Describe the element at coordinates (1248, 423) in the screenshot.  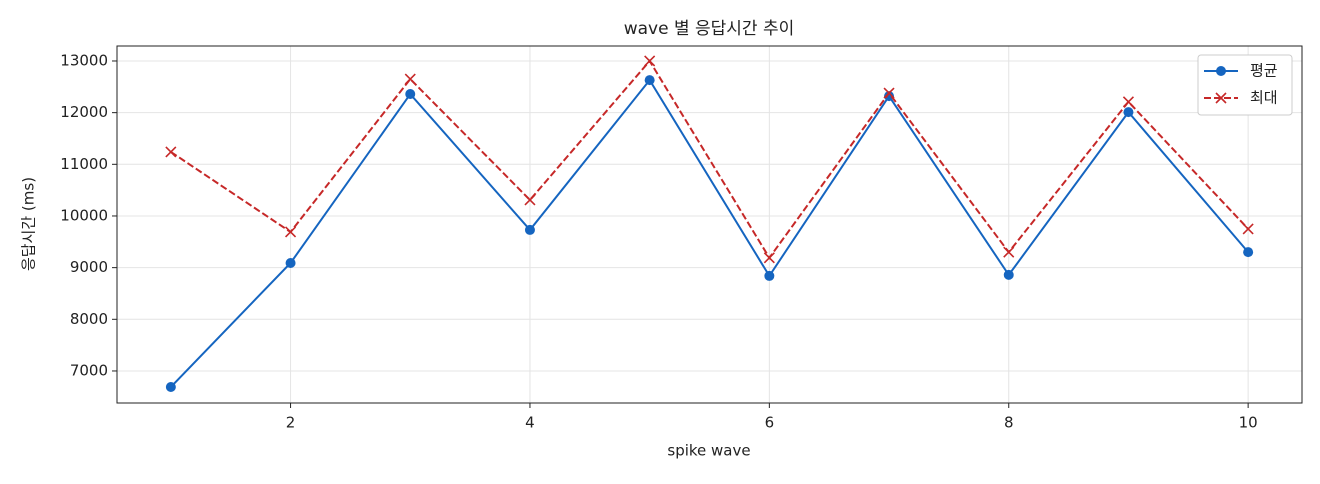
I see `x-tick-label: 10` at that location.